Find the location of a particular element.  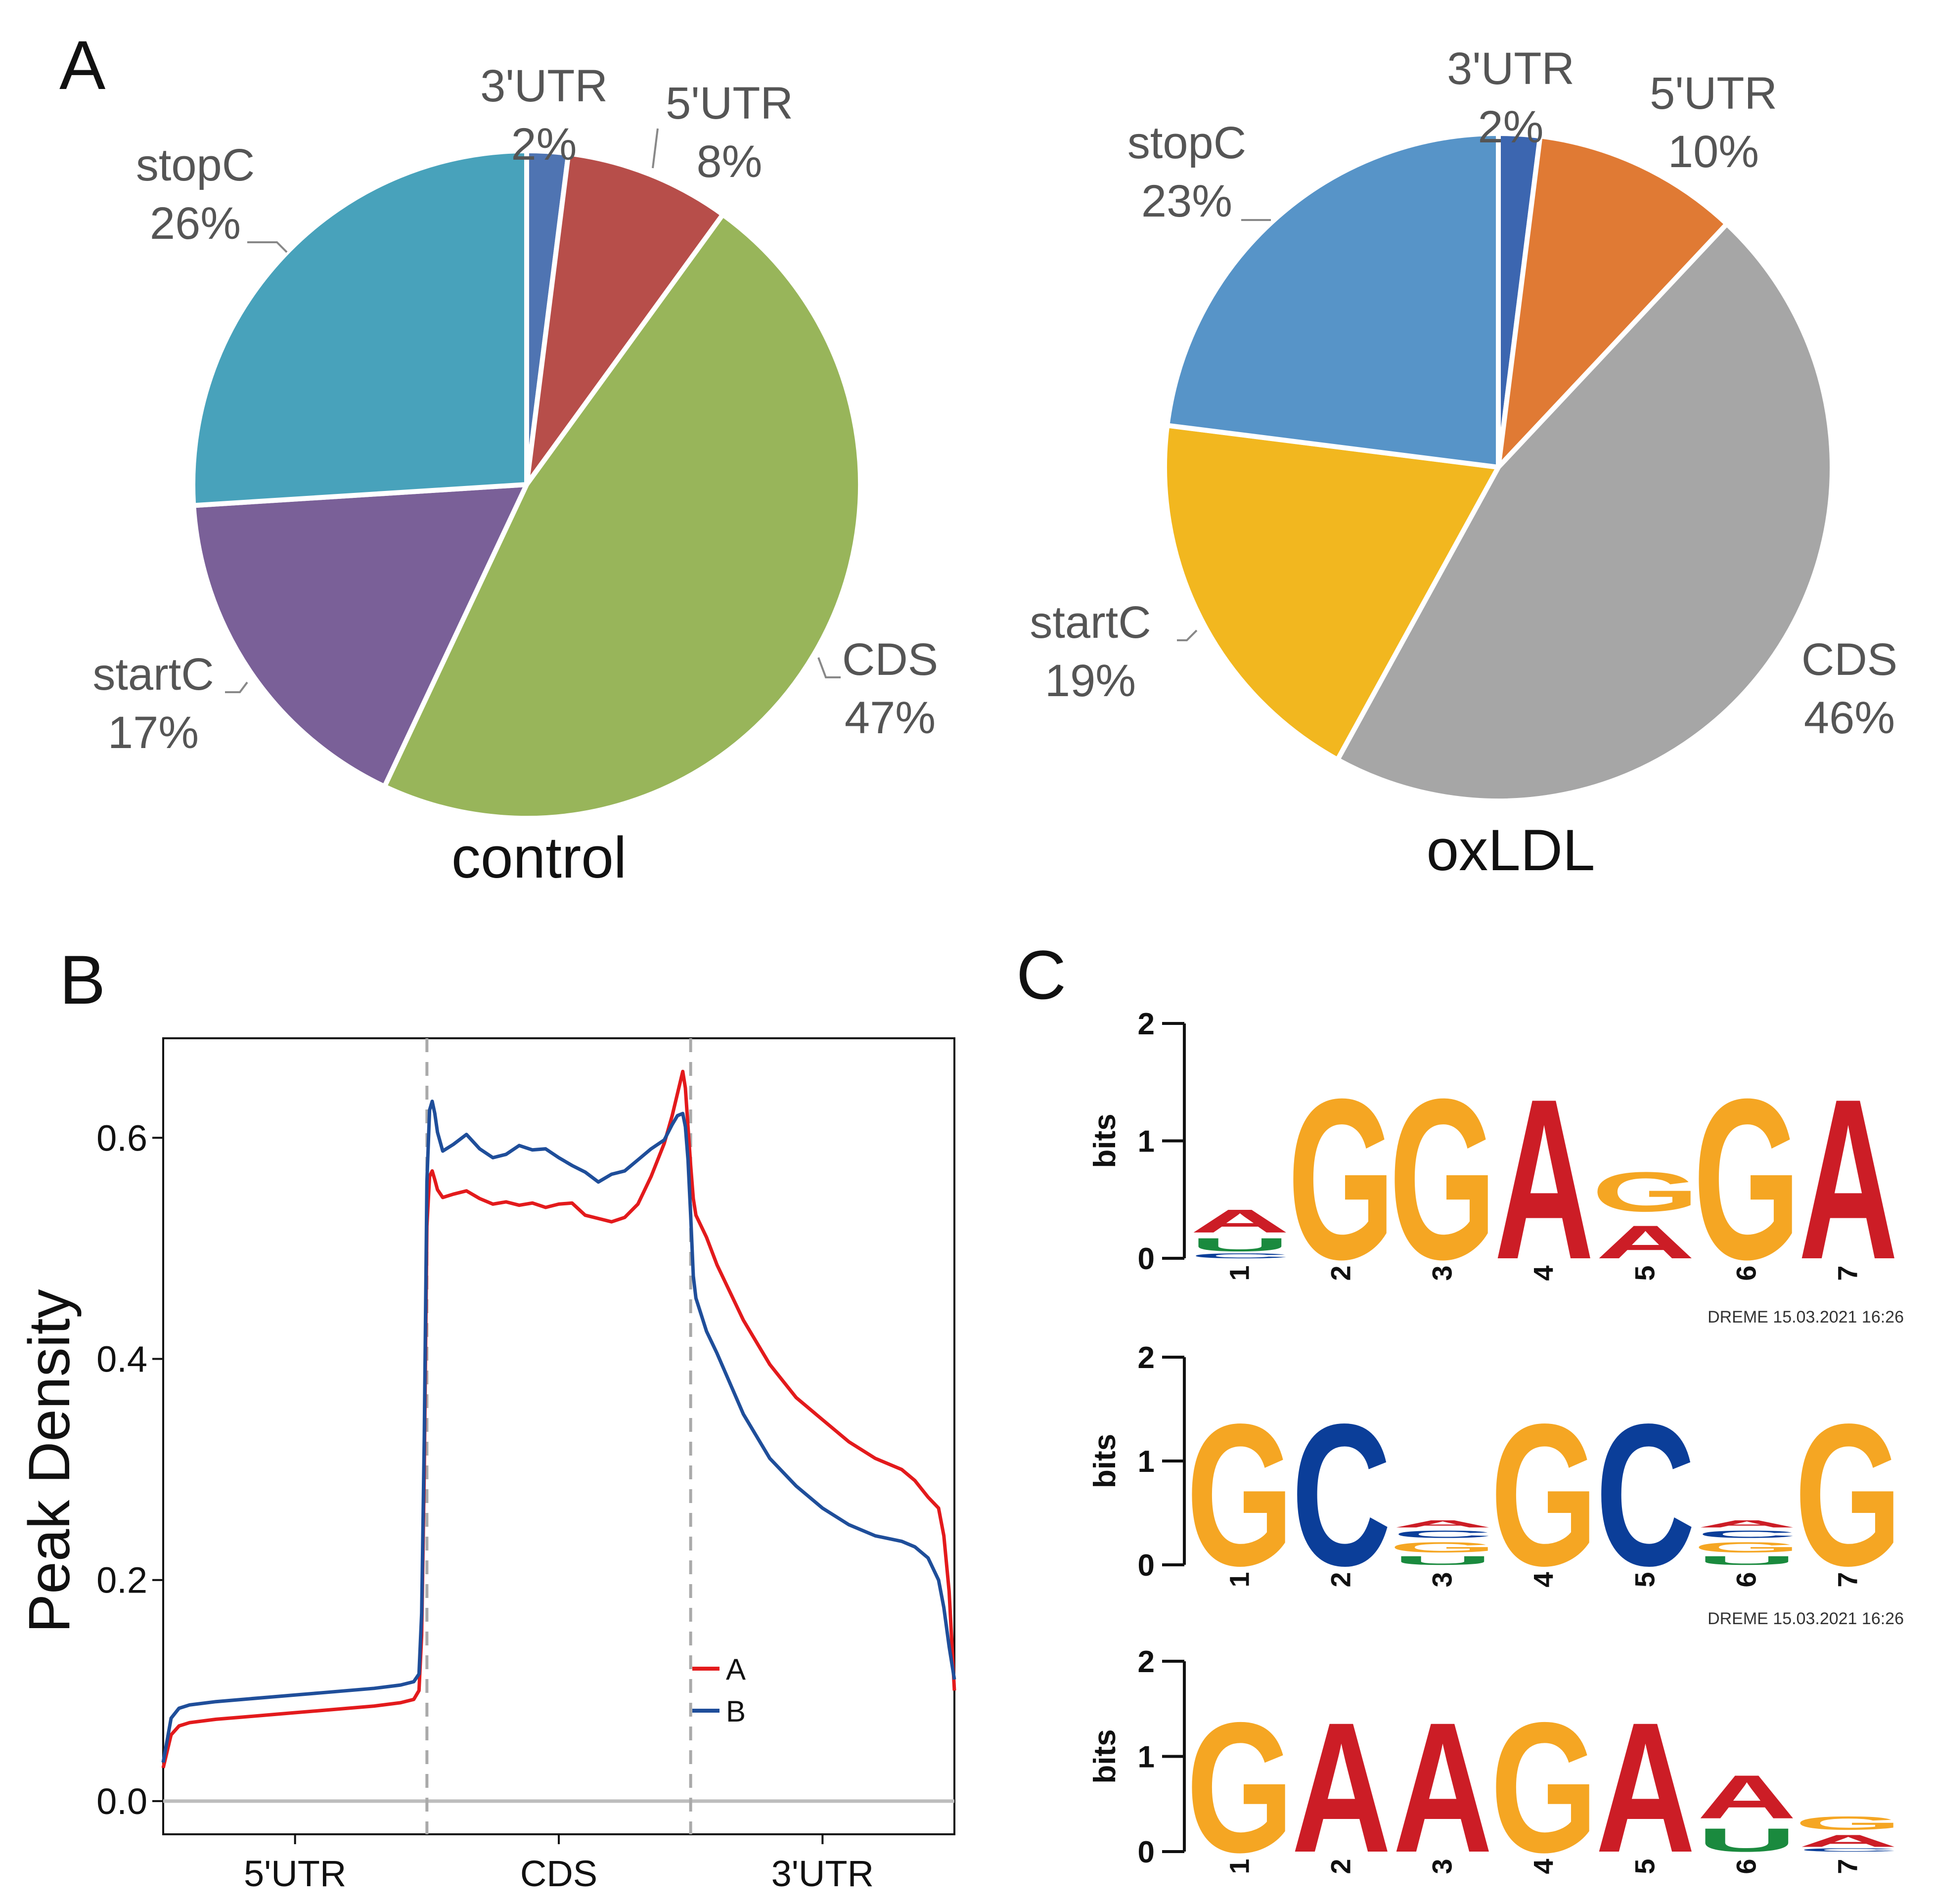

x-region-label-5-utr: 5'UTR is located at coordinates (295, 1874).